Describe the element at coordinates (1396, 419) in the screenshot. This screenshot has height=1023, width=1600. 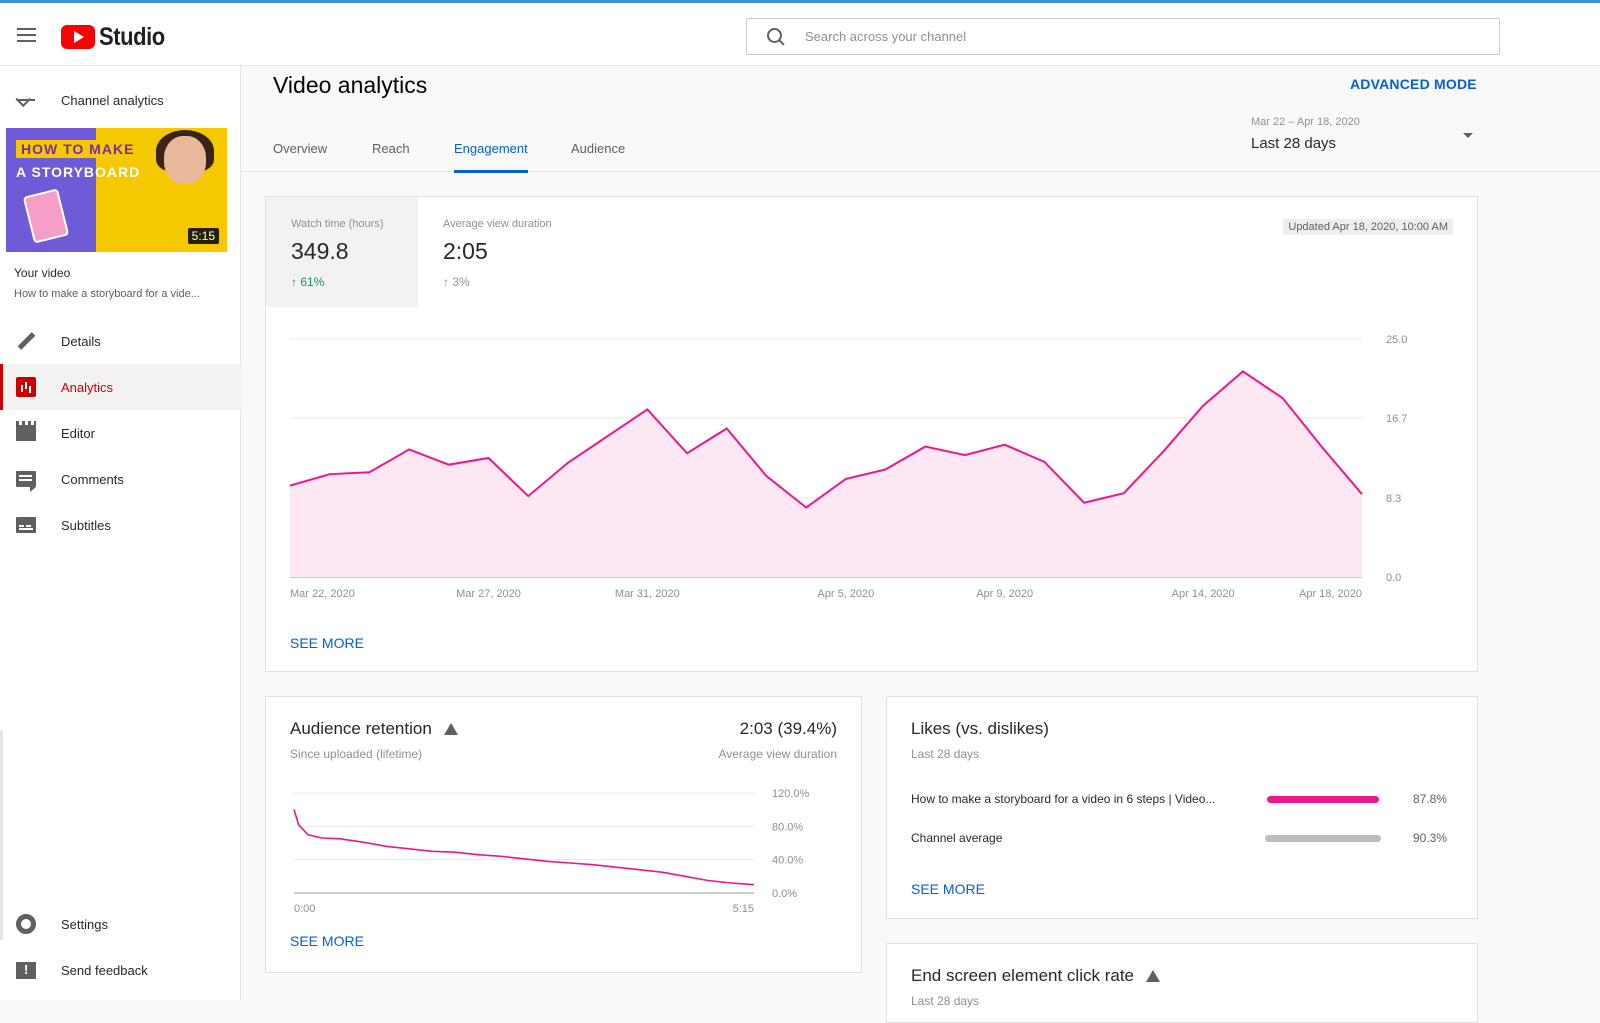
I see `y-tick-label: 16.7` at that location.